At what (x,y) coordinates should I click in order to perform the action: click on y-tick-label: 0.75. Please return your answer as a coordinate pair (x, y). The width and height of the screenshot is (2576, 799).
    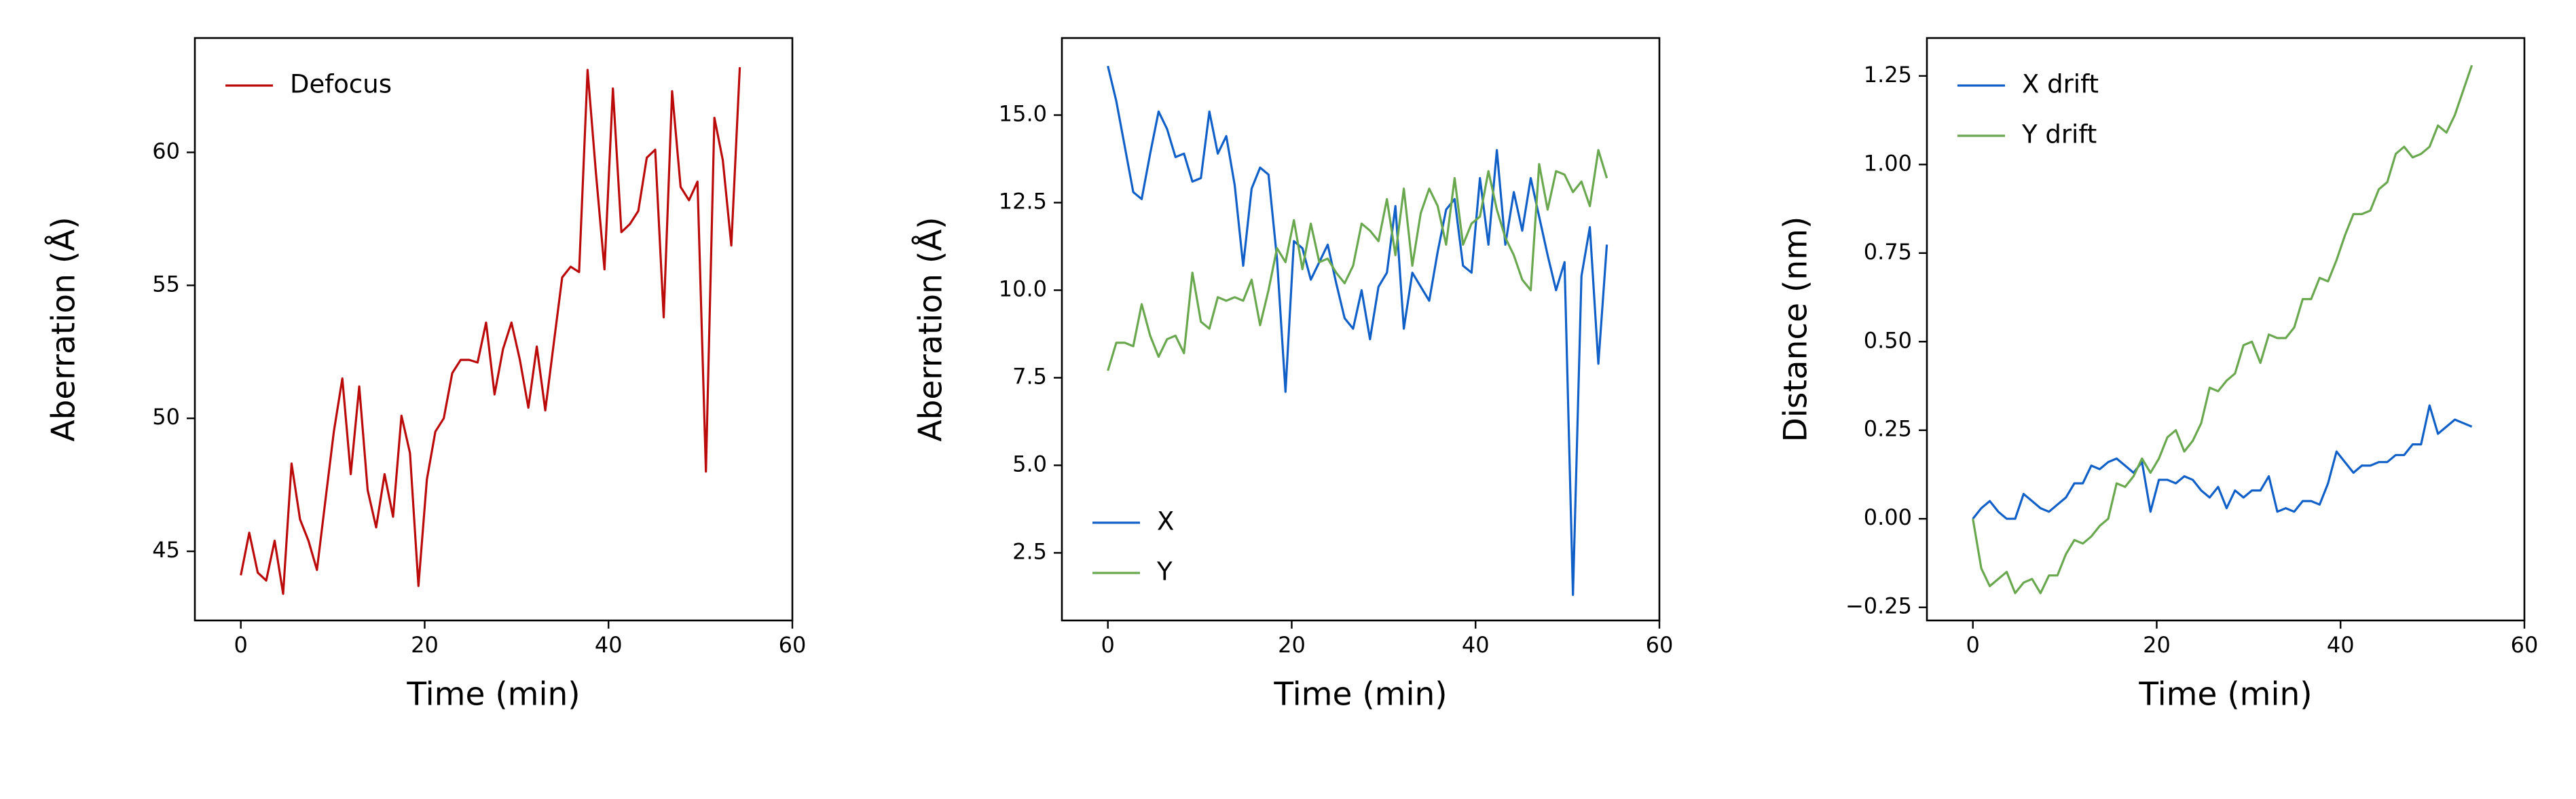
    Looking at the image, I should click on (1888, 252).